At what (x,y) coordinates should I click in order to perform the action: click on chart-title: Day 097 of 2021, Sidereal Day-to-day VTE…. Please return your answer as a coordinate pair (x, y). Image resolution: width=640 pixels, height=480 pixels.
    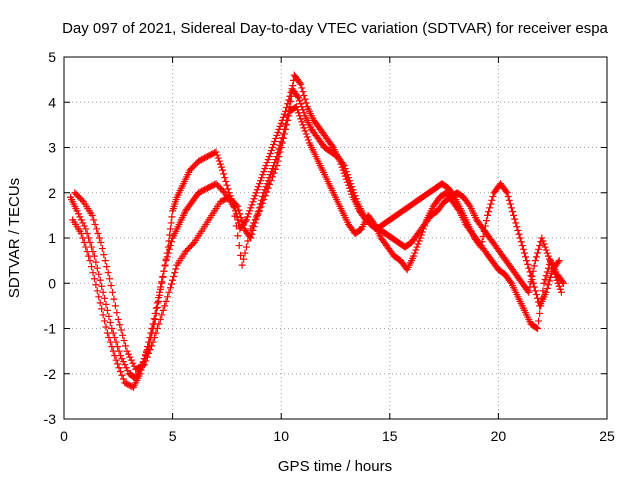
    Looking at the image, I should click on (335, 28).